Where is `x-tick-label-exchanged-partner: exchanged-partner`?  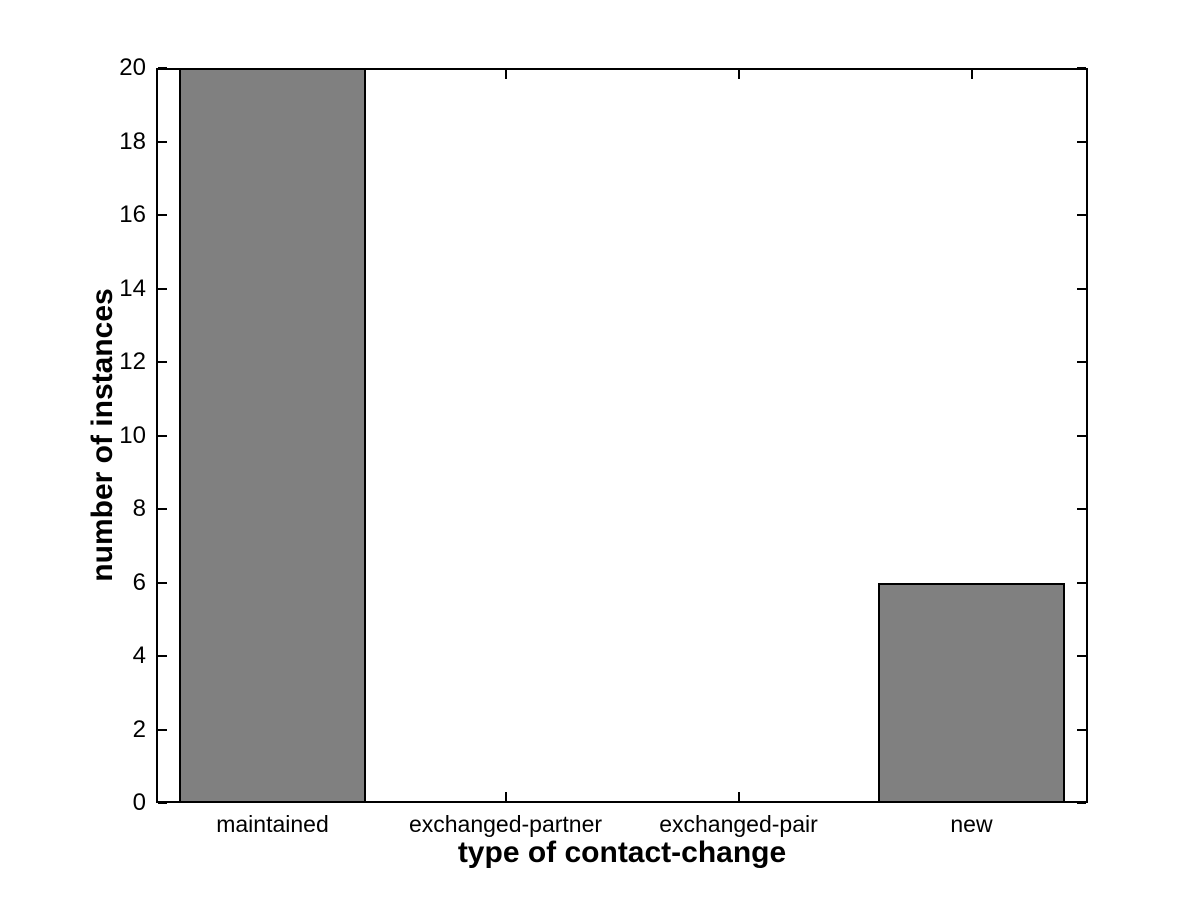 x-tick-label-exchanged-partner: exchanged-partner is located at coordinates (505, 824).